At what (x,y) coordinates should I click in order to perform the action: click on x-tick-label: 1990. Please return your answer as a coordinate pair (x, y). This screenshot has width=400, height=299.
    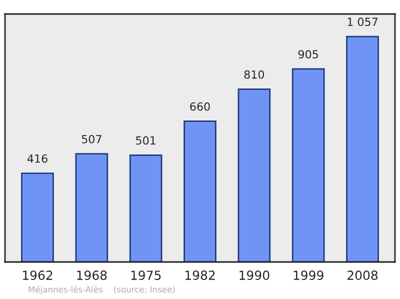
    Looking at the image, I should click on (255, 275).